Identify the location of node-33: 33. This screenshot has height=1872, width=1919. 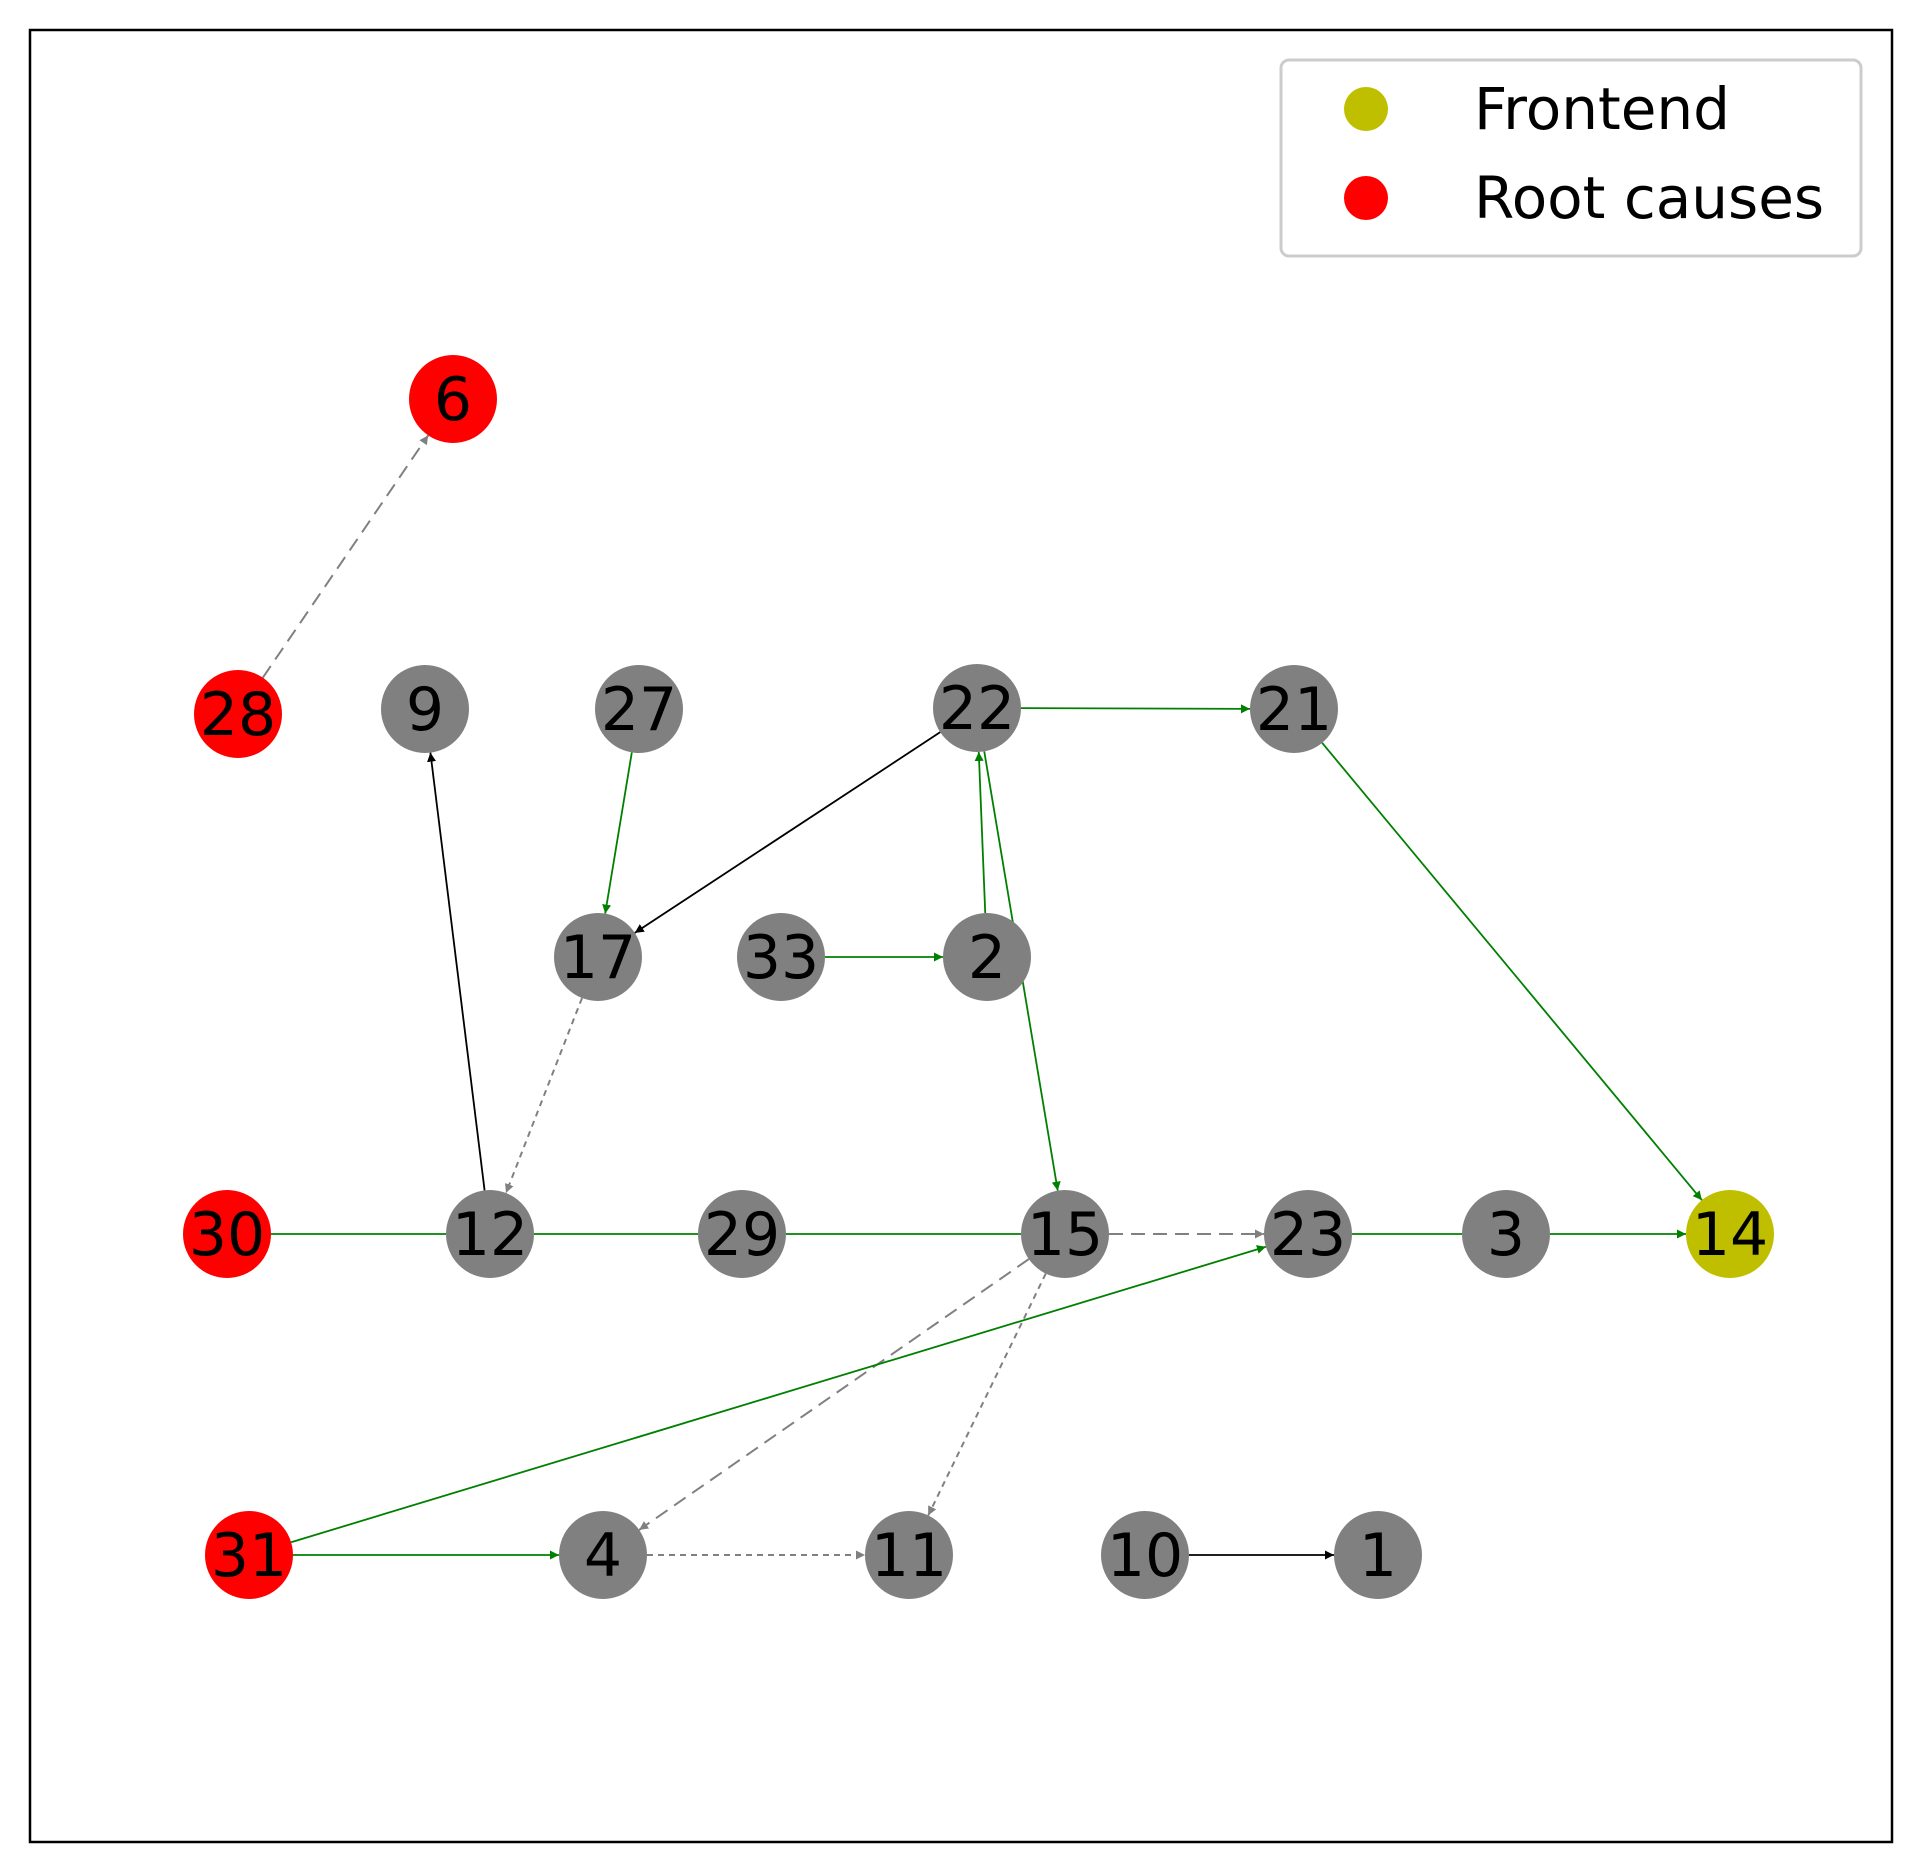
(781, 957).